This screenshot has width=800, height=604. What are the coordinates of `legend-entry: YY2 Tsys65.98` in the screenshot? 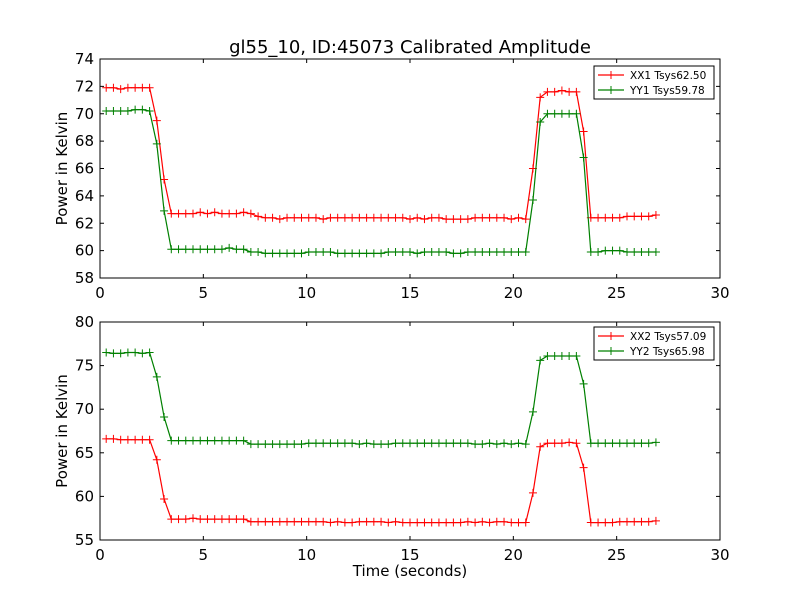 It's located at (651, 352).